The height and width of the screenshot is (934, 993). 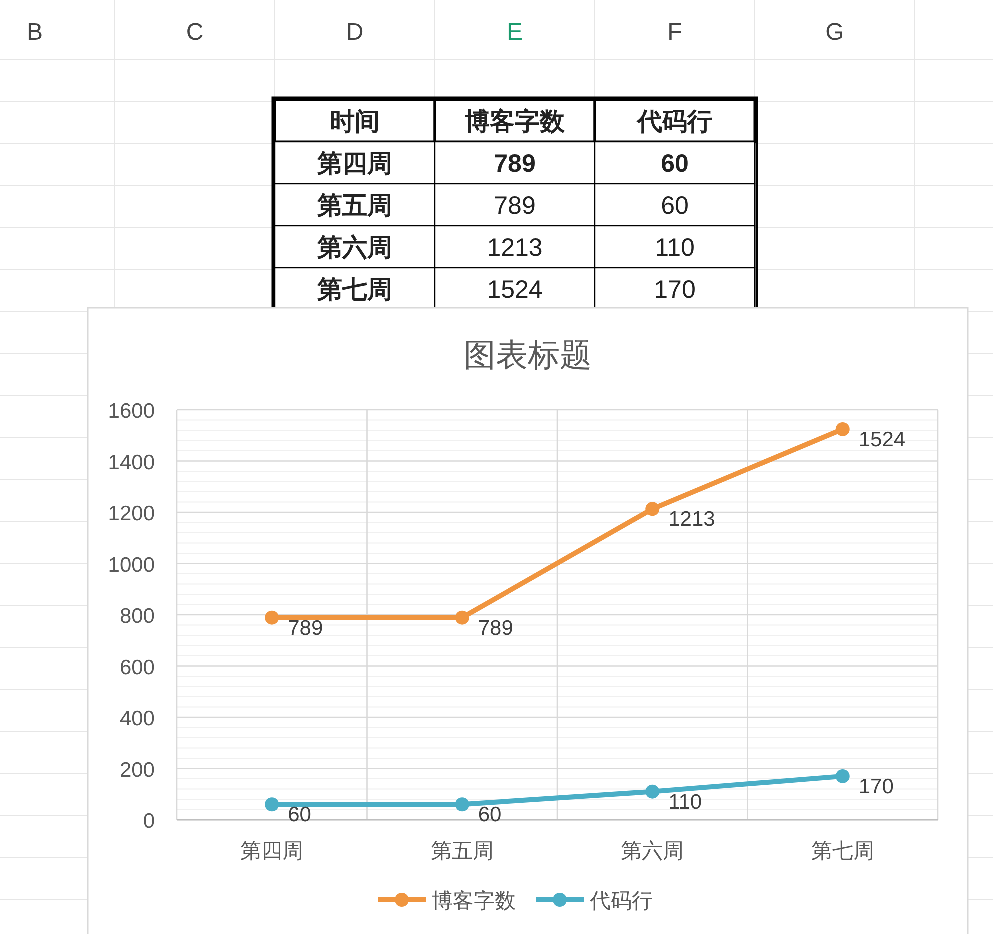 What do you see at coordinates (355, 122) in the screenshot?
I see `text: 时间` at bounding box center [355, 122].